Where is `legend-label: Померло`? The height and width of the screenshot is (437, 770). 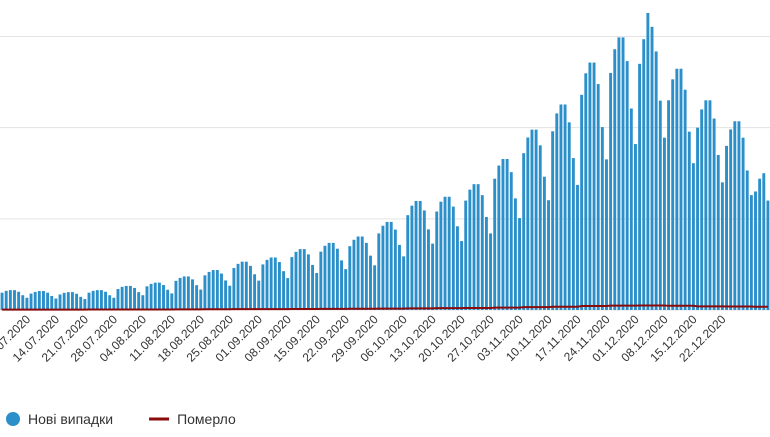
legend-label: Померло is located at coordinates (206, 419).